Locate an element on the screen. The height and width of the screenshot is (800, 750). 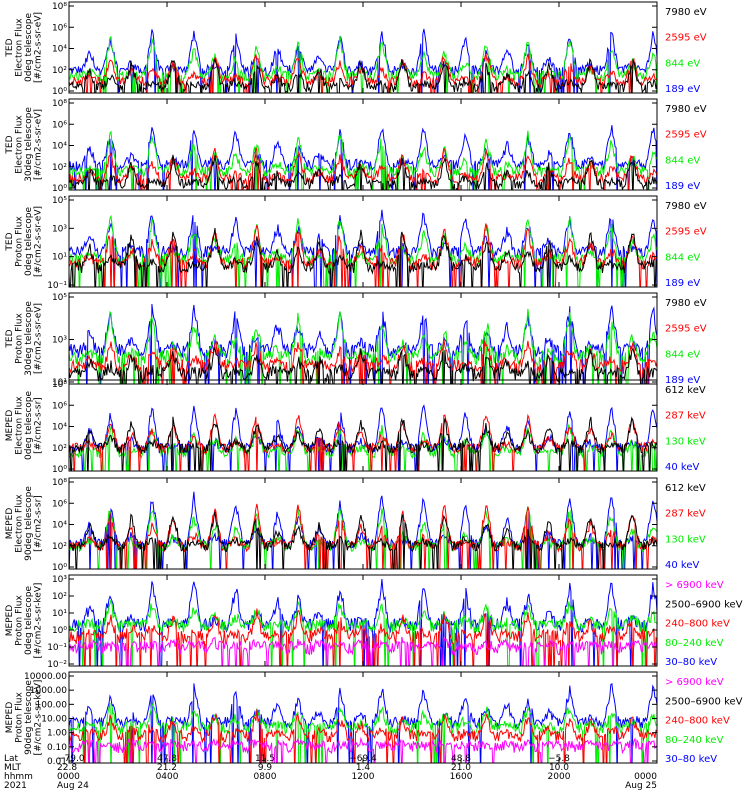
x-row-label: Lat is located at coordinates (11, 759).